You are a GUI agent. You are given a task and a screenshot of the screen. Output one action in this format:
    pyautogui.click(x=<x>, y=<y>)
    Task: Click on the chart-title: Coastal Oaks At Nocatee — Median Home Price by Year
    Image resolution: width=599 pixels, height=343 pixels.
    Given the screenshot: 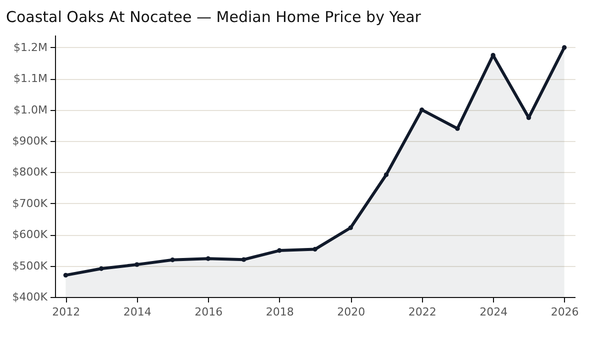 What is the action you would take?
    pyautogui.click(x=214, y=17)
    